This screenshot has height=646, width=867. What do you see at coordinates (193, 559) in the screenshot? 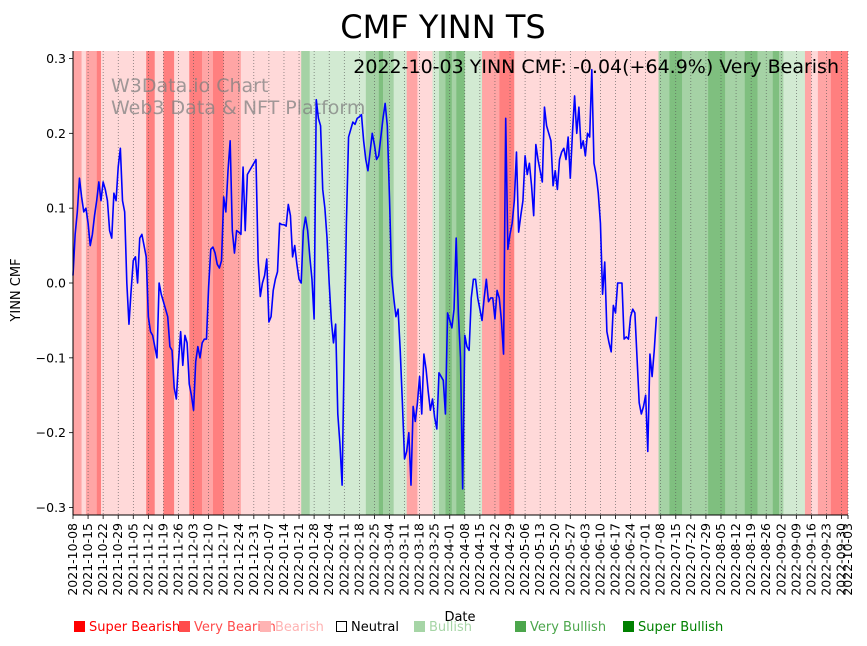
I see `x-tick-label: 2021-12-03` at bounding box center [193, 559].